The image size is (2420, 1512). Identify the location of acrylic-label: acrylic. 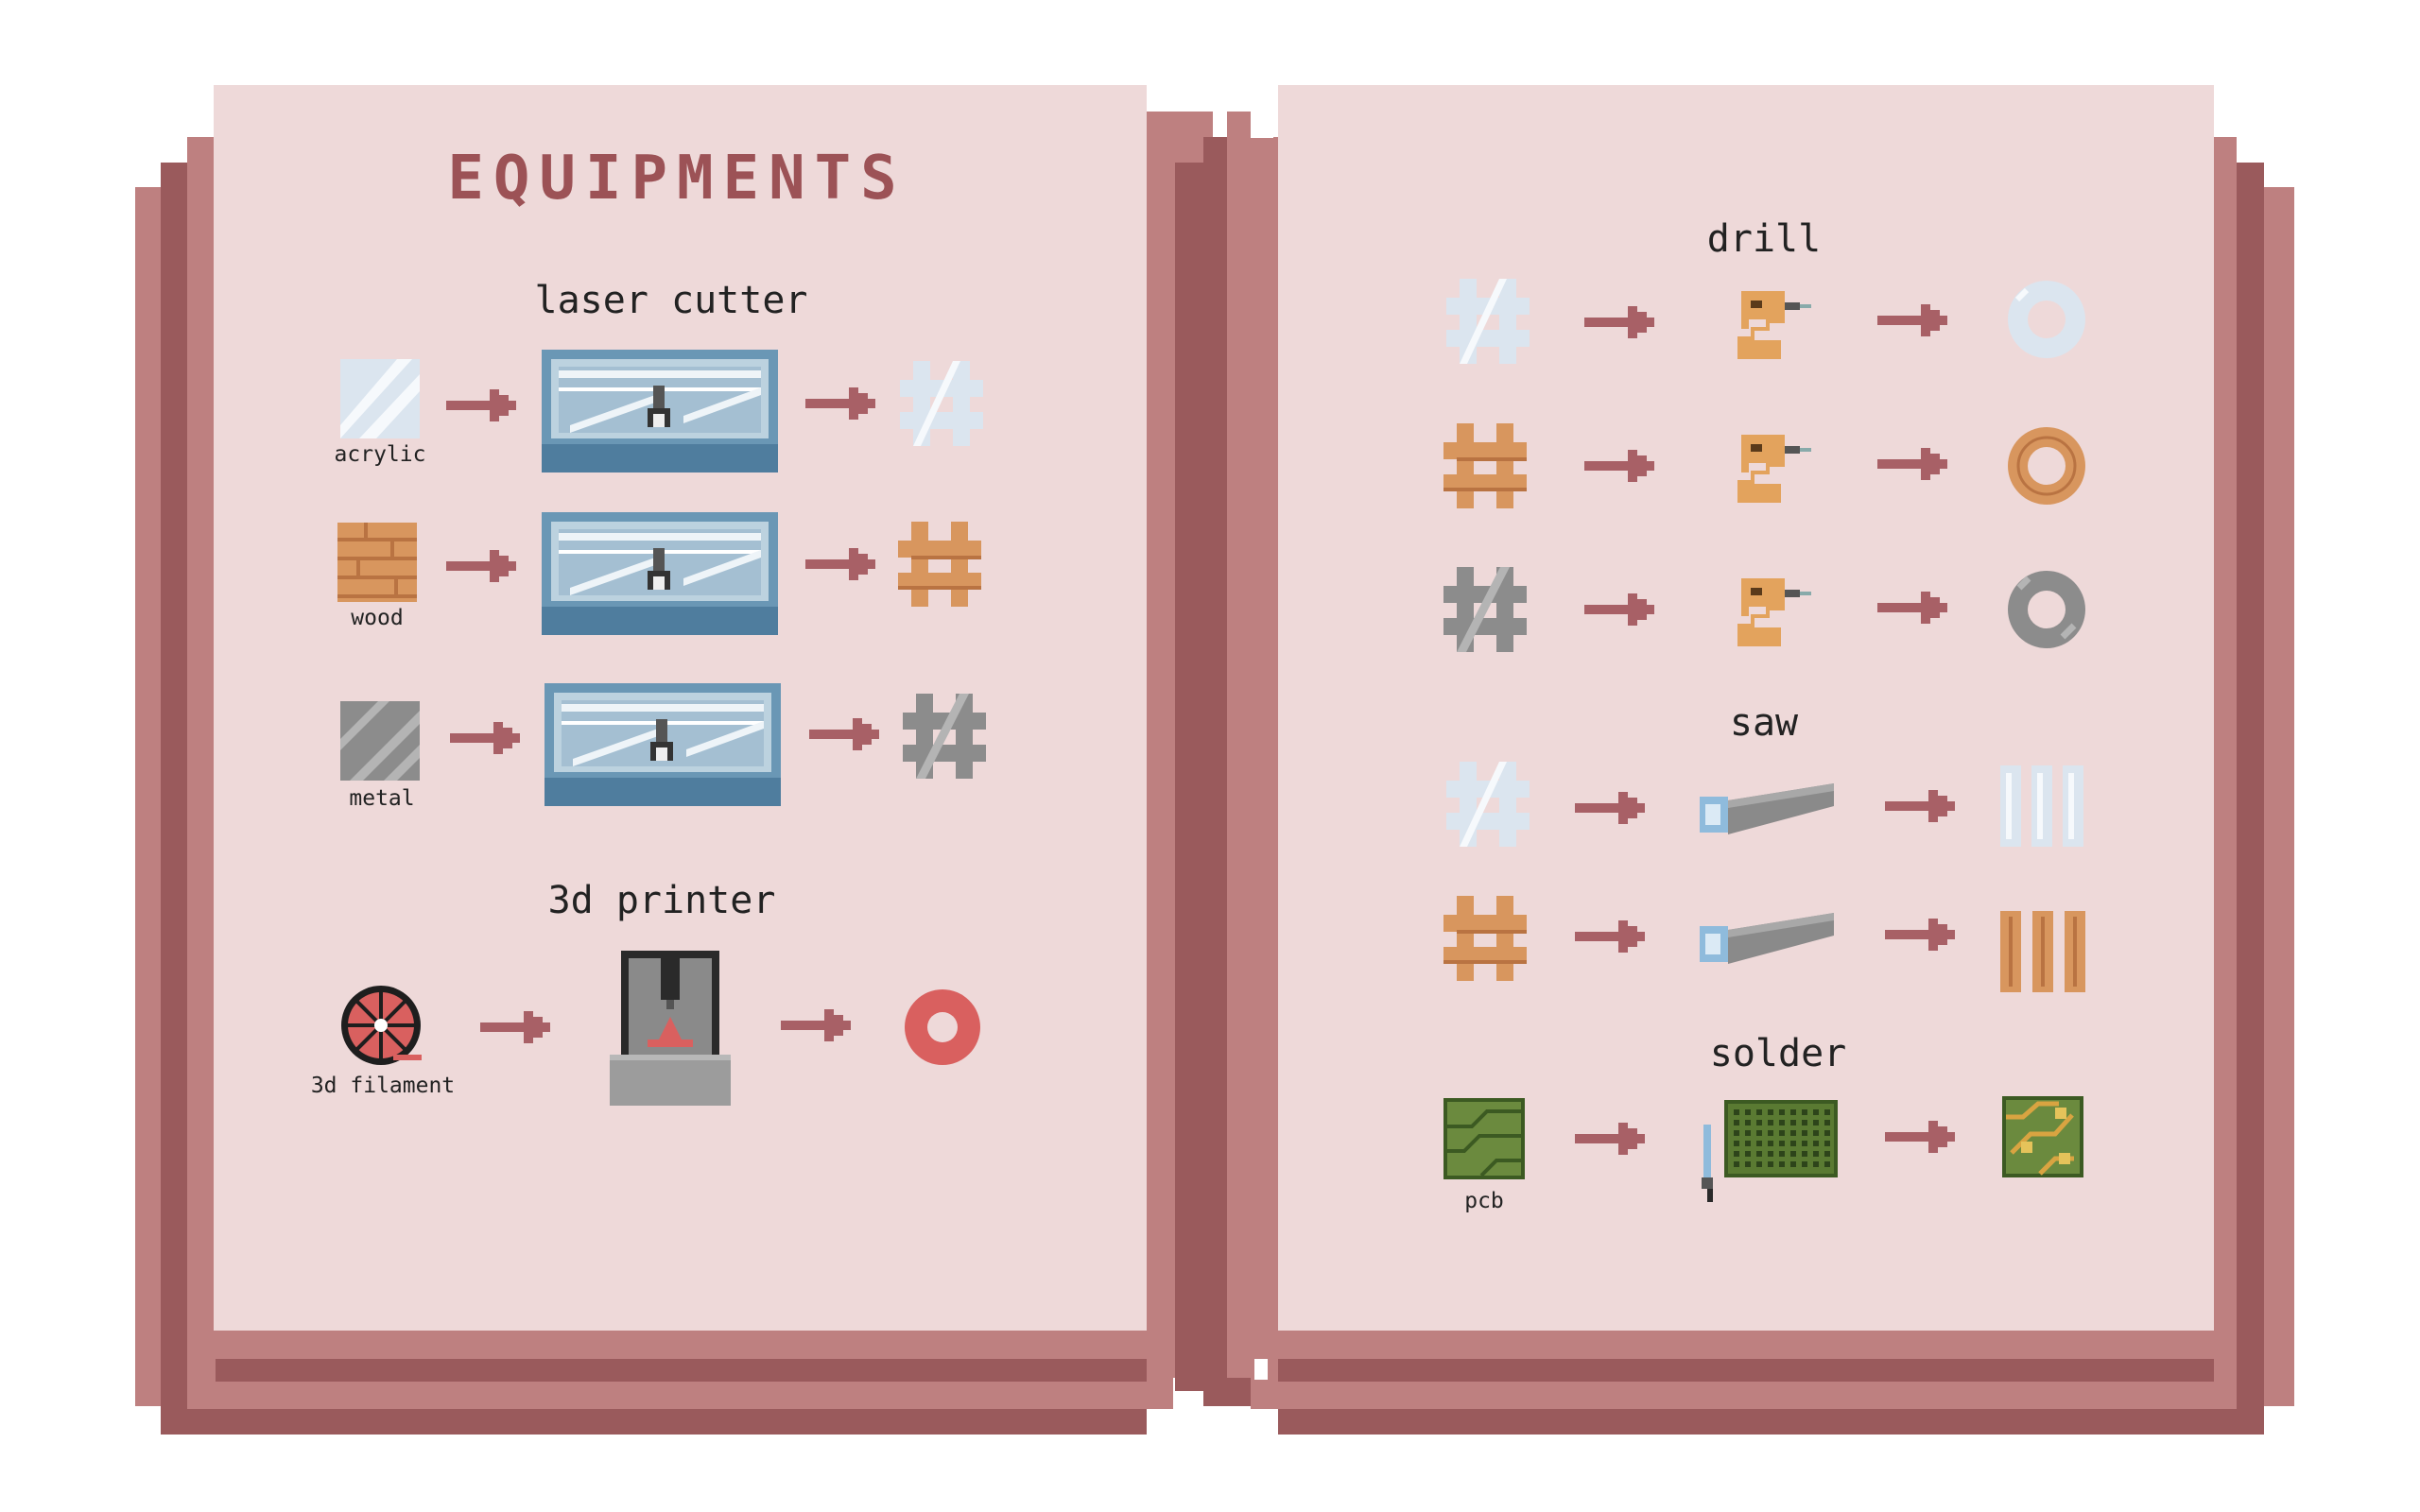
(380, 454).